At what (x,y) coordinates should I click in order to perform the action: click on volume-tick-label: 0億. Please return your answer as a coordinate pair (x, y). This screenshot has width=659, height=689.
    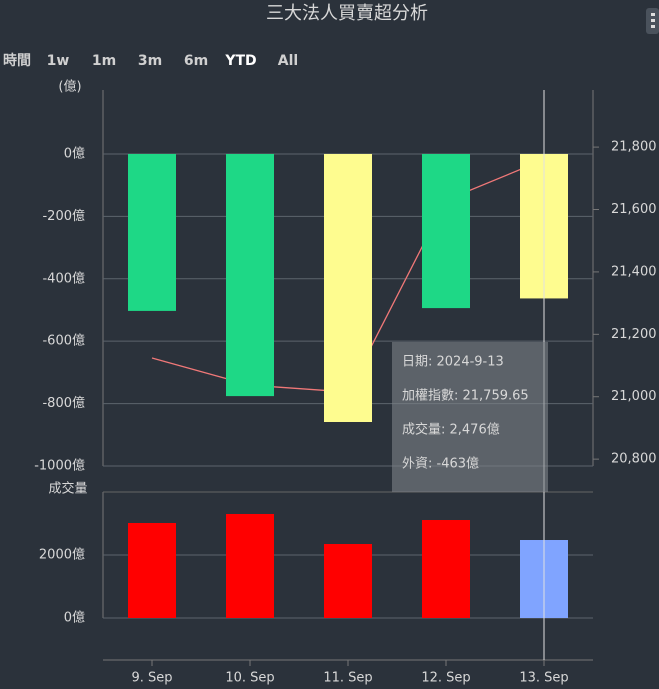
    Looking at the image, I should click on (74, 618).